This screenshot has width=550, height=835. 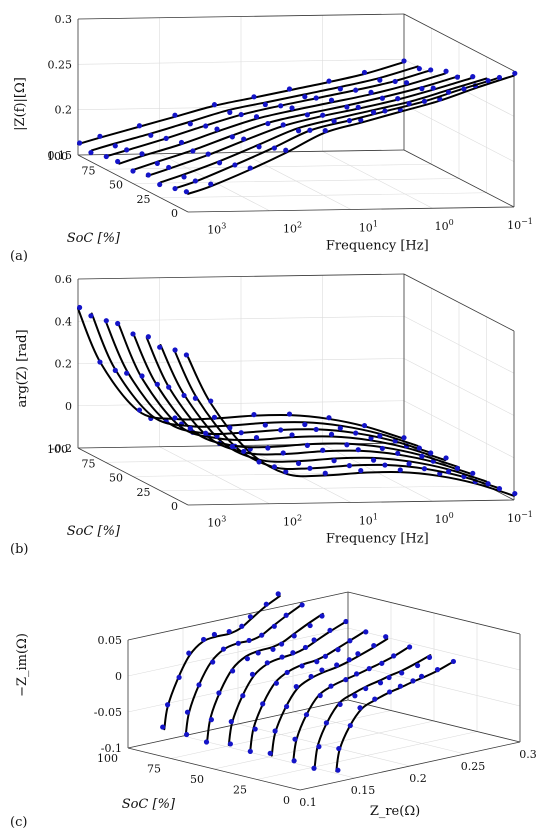 I want to click on zre-tick-label: 0.25, so click(x=473, y=766).